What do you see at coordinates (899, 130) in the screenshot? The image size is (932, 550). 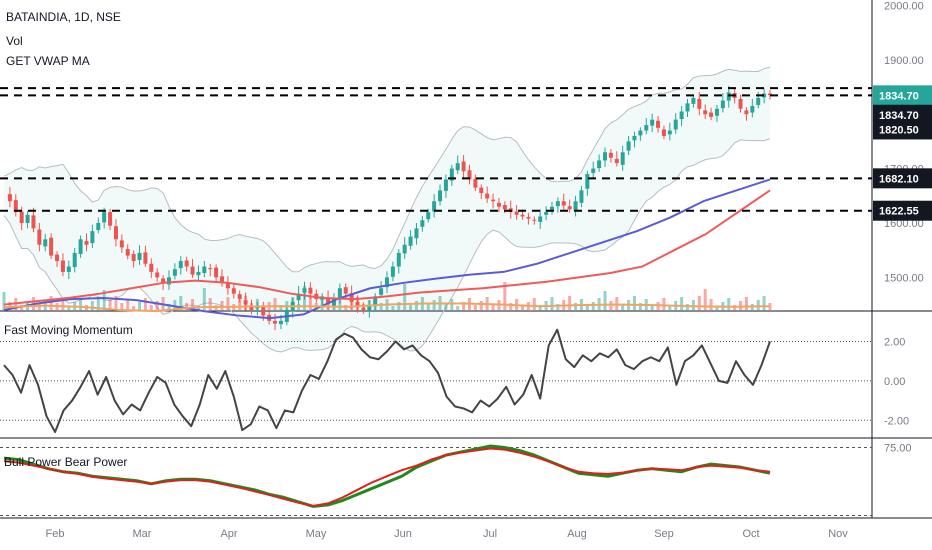 I see `price-tag-label: 1820.50` at bounding box center [899, 130].